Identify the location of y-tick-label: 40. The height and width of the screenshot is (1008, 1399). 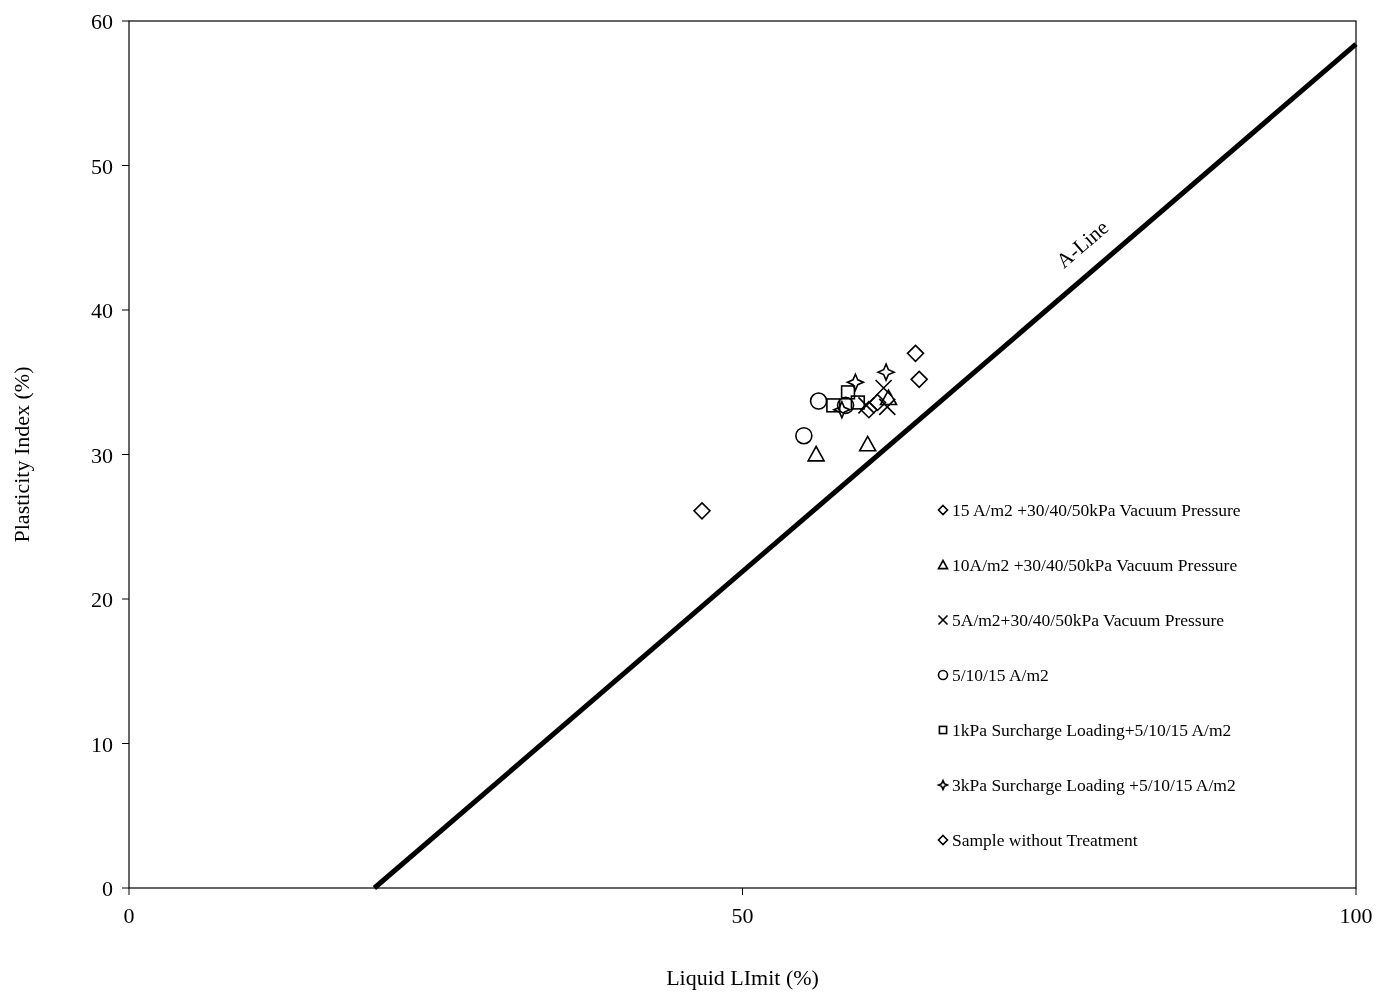
(102, 310).